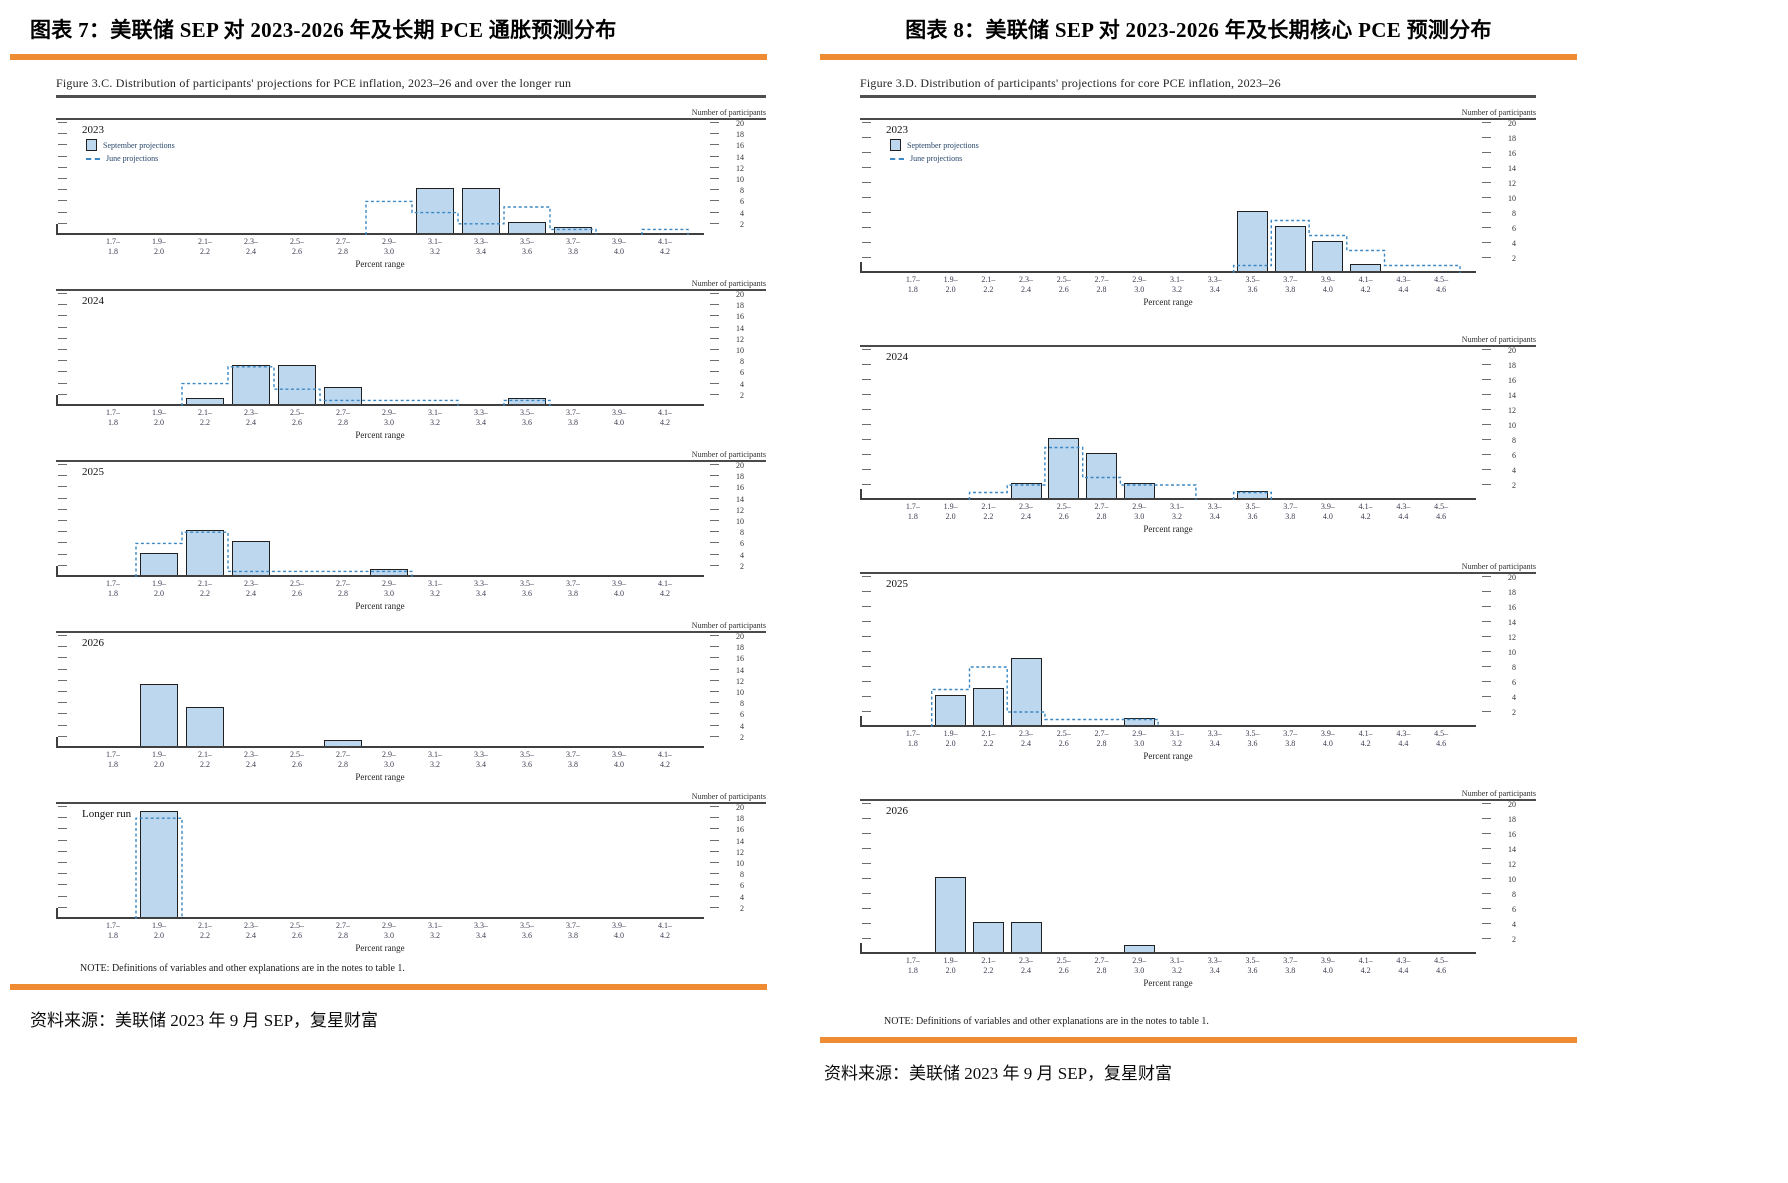 The height and width of the screenshot is (1183, 1788). Describe the element at coordinates (988, 284) in the screenshot. I see `x-tick-label: 2.1– 2.2` at that location.